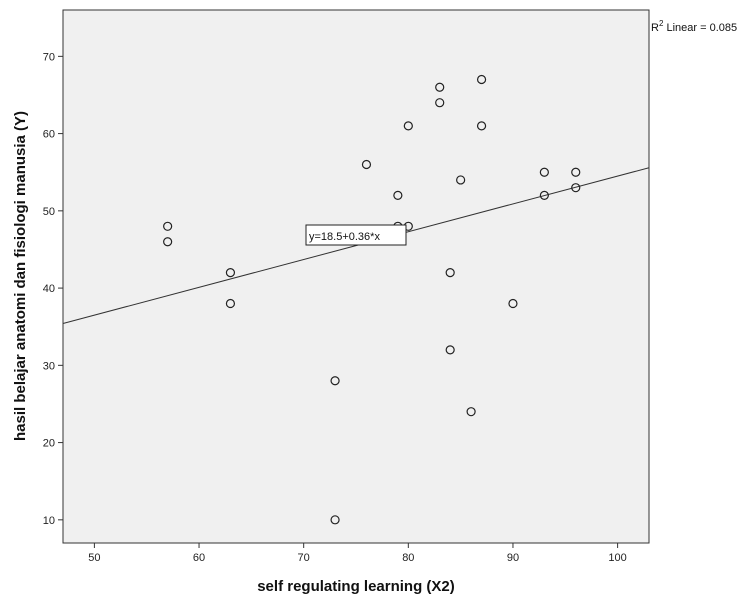 This screenshot has width=753, height=597. Describe the element at coordinates (694, 26) in the screenshot. I see `r2-label: R2 Linear = 0.085` at that location.